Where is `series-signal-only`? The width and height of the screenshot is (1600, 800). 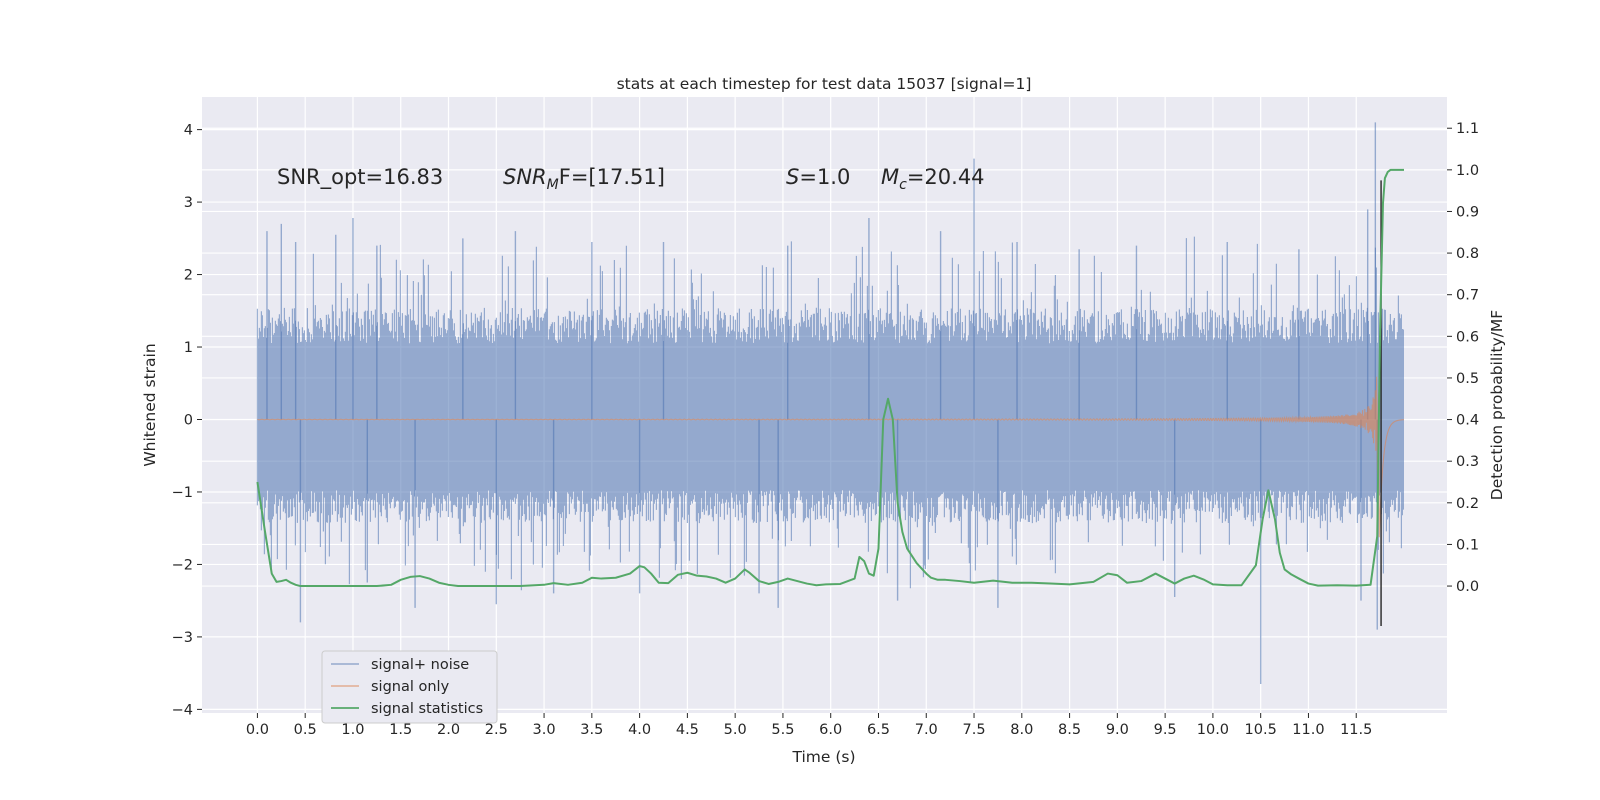
series-signal-only is located at coordinates (831, 457).